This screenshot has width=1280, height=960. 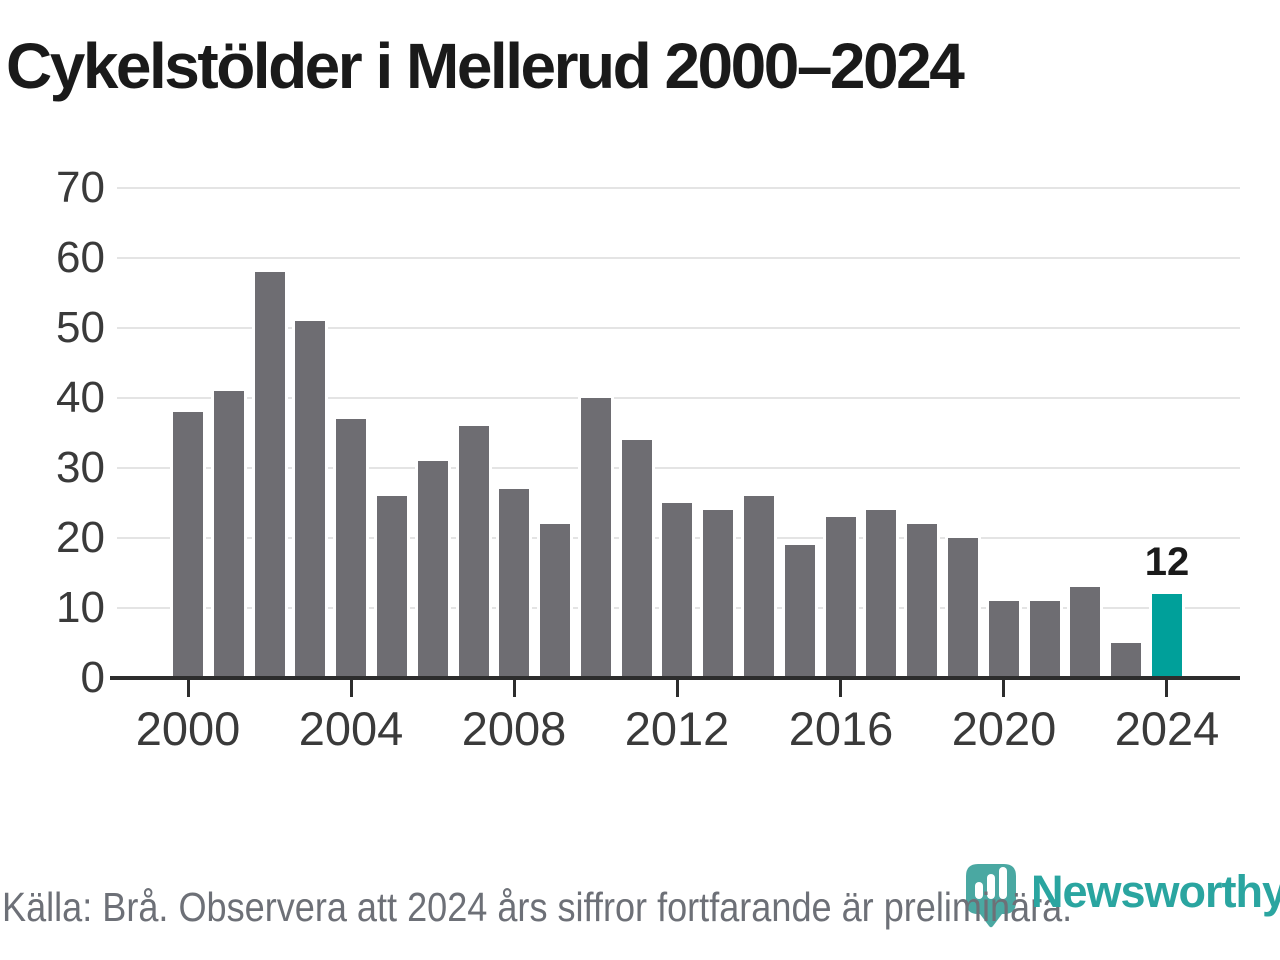 I want to click on x-axis-tick-2020, so click(x=1003, y=688).